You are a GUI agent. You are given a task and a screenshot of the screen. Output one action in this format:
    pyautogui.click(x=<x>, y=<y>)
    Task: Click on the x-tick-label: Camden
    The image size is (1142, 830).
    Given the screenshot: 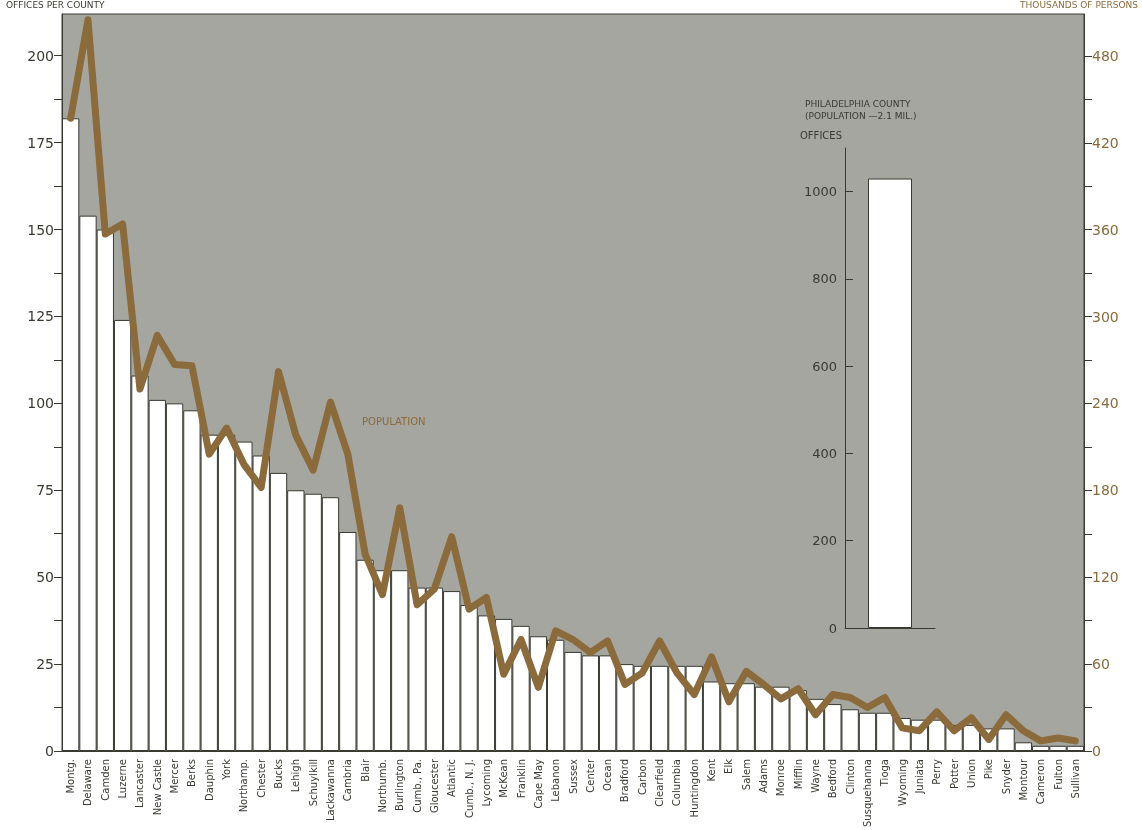 What is the action you would take?
    pyautogui.click(x=105, y=780)
    